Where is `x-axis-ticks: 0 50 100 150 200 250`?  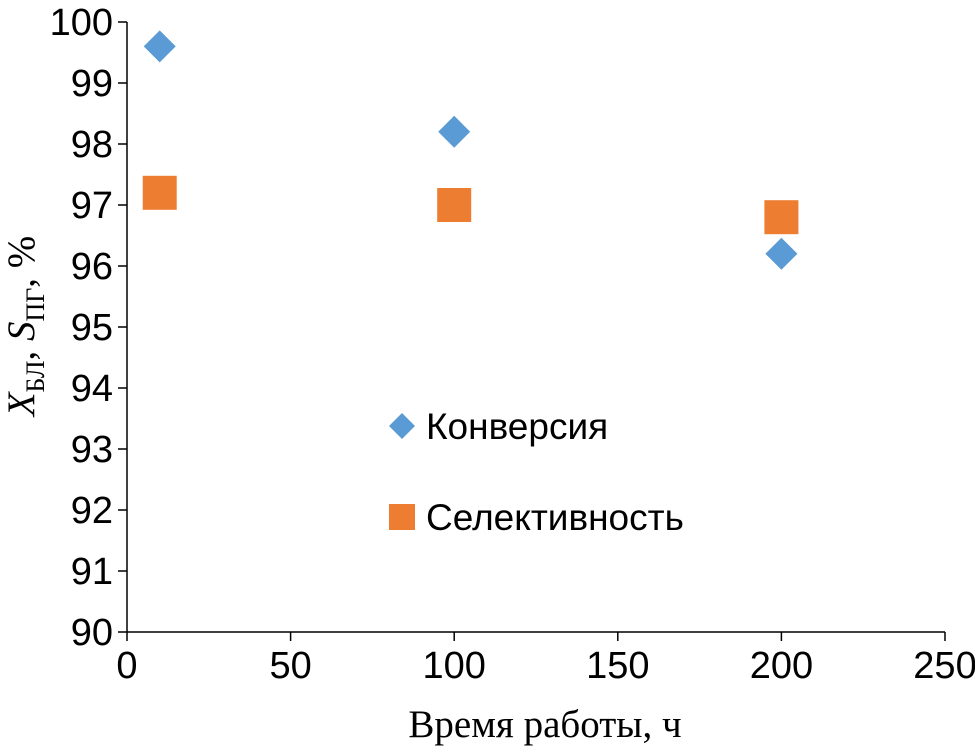
x-axis-ticks: 0 50 100 150 200 250 is located at coordinates (545, 659).